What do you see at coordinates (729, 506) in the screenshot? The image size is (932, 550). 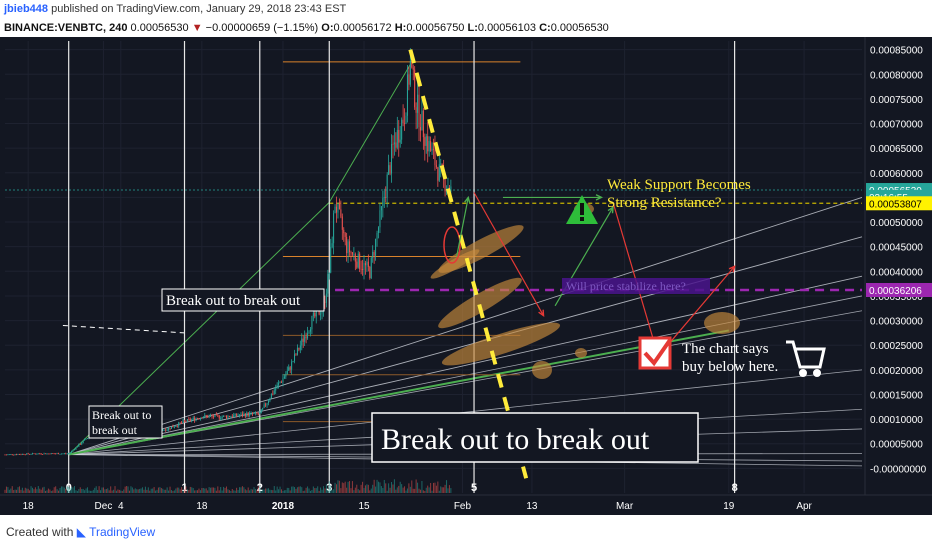 I see `x-tick-label: 19` at bounding box center [729, 506].